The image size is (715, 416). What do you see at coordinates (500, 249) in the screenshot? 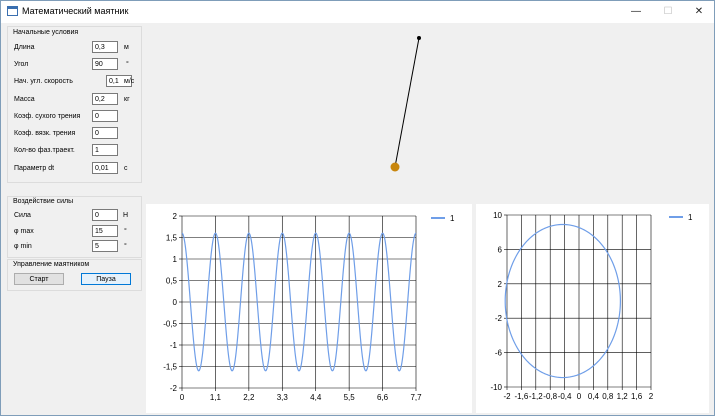
I see `y-tick-label: 6` at bounding box center [500, 249].